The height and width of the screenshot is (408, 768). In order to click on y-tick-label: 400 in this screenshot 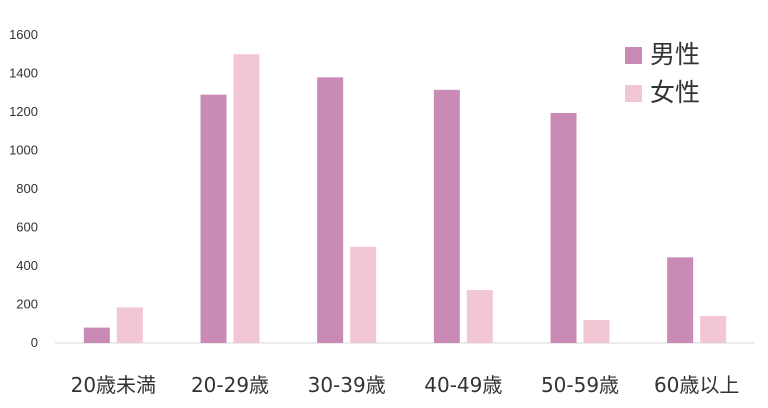, I will do `click(27, 265)`.